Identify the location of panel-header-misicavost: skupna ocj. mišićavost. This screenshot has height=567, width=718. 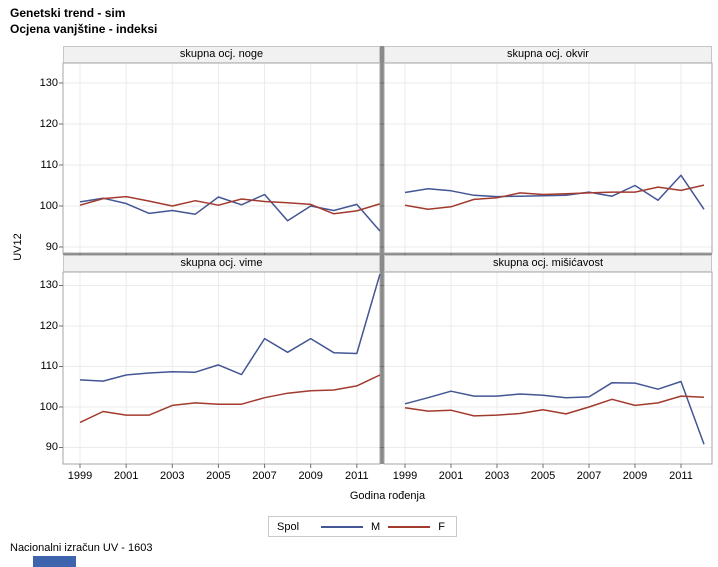
(548, 263).